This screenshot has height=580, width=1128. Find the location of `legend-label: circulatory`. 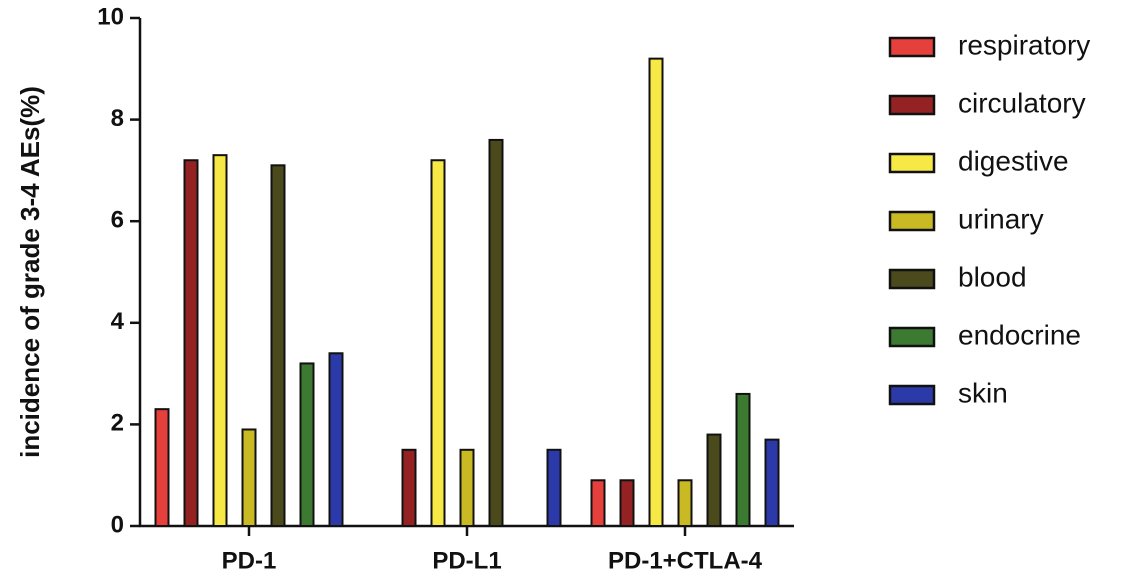

legend-label: circulatory is located at coordinates (1022, 102).